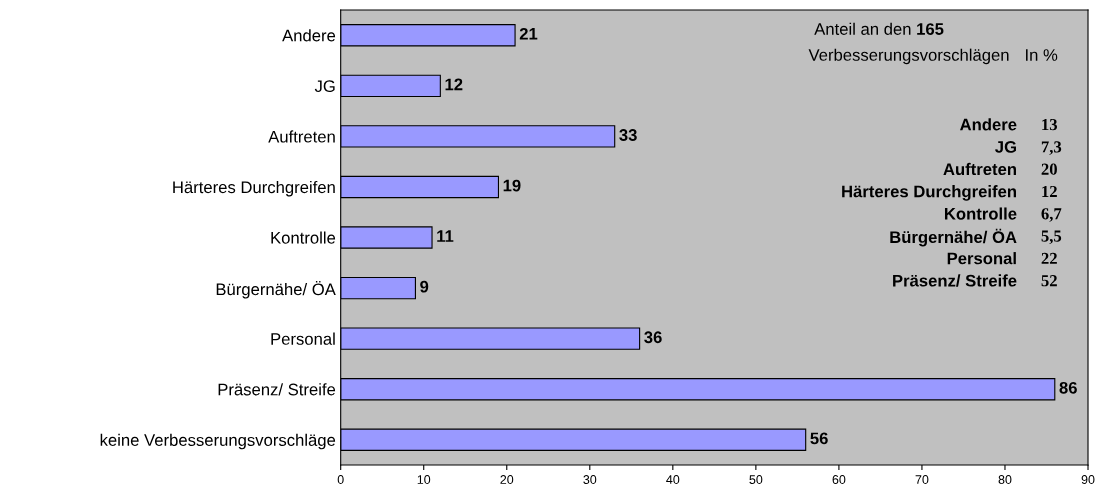  Describe the element at coordinates (1088, 479) in the screenshot. I see `x-tick-label: 90` at that location.